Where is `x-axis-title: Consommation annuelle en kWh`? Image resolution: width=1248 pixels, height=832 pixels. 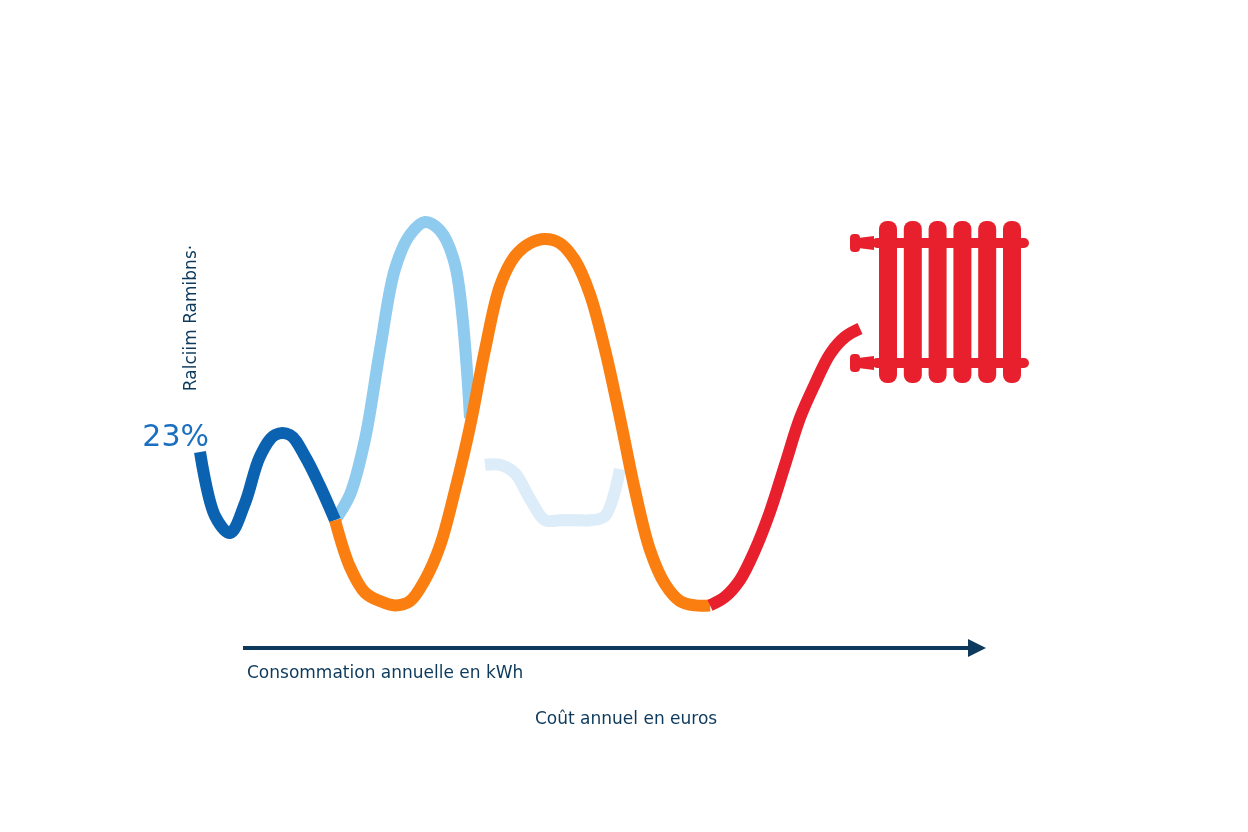
x-axis-title: Consommation annuelle en kWh is located at coordinates (385, 672).